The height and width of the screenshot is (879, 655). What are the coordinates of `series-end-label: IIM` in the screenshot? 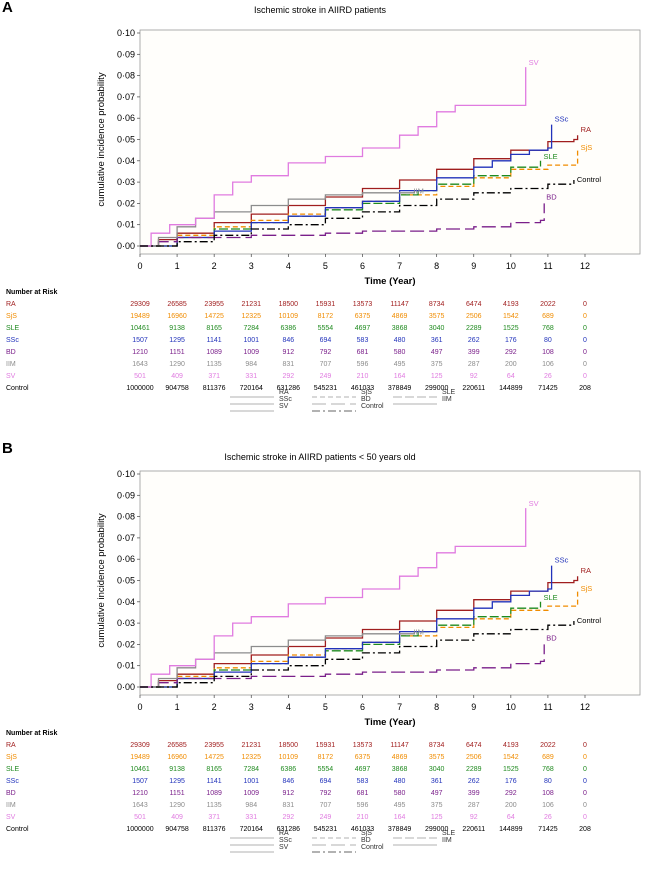 It's located at (418, 632).